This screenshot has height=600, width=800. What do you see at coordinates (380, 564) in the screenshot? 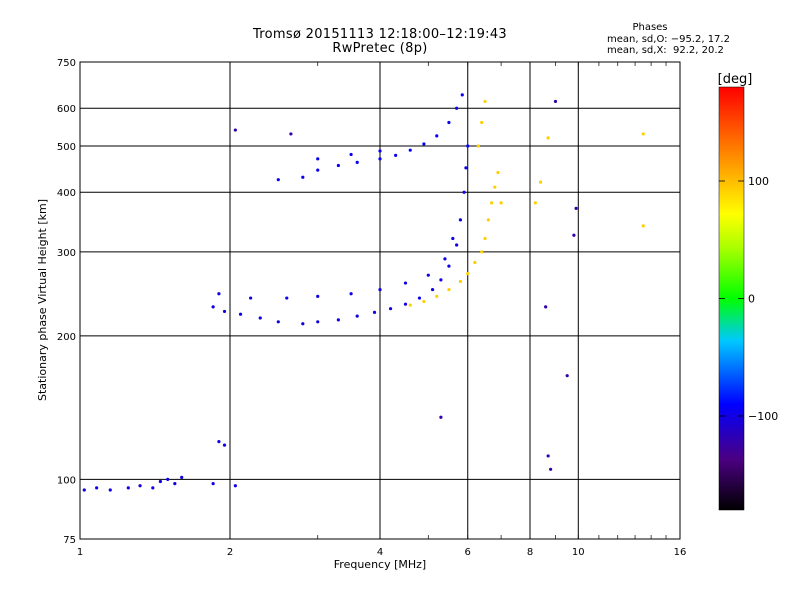
I see `x-axis-label: Frequency [MHz]` at bounding box center [380, 564].